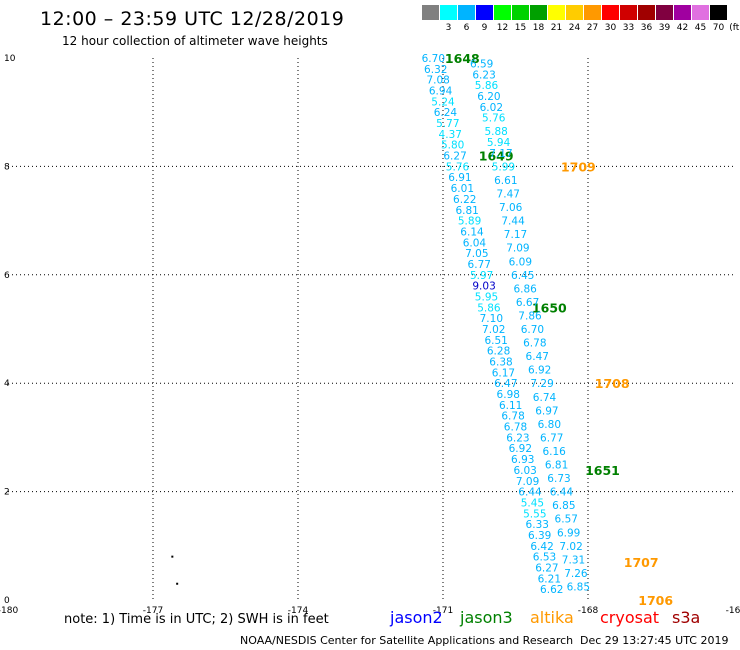 This screenshot has height=650, width=740. Describe the element at coordinates (502, 28) in the screenshot. I see `scale-label: 12` at that location.